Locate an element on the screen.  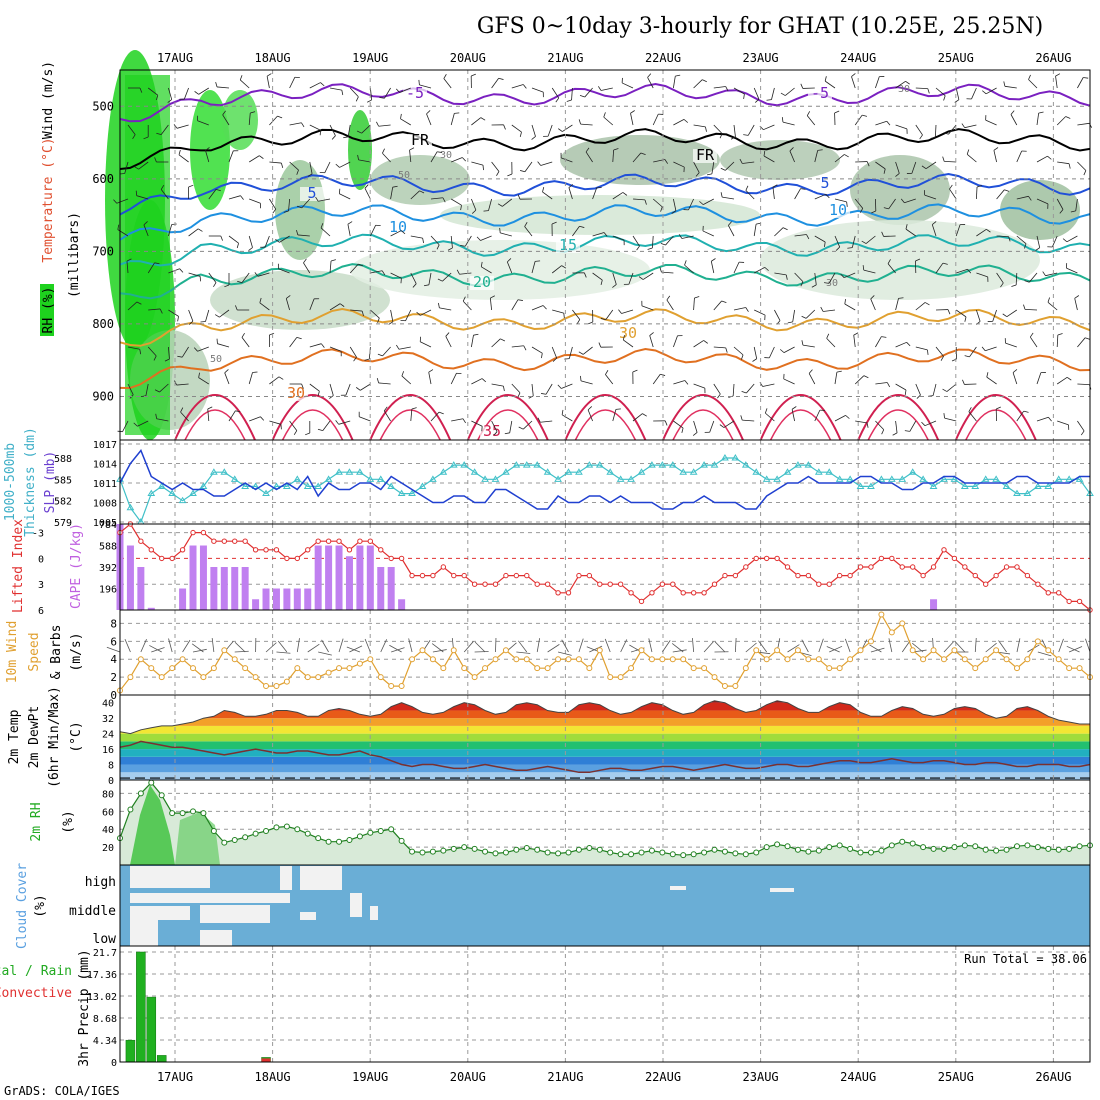
isotherm-line is located at coordinates (605, 149).